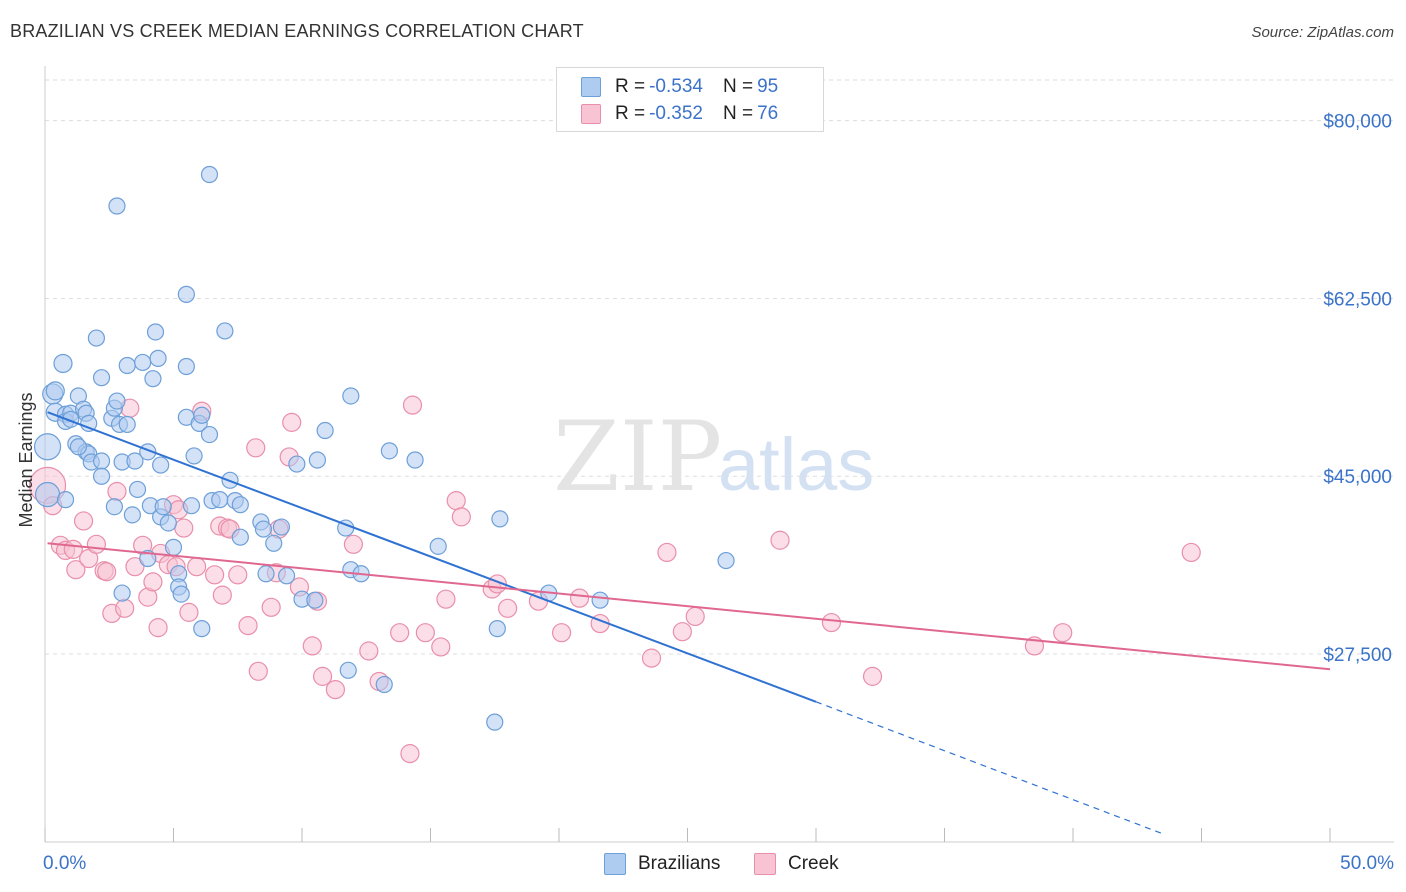 The width and height of the screenshot is (1406, 892). Describe the element at coordinates (1357, 477) in the screenshot. I see `y-tick-label: $45,000` at that location.